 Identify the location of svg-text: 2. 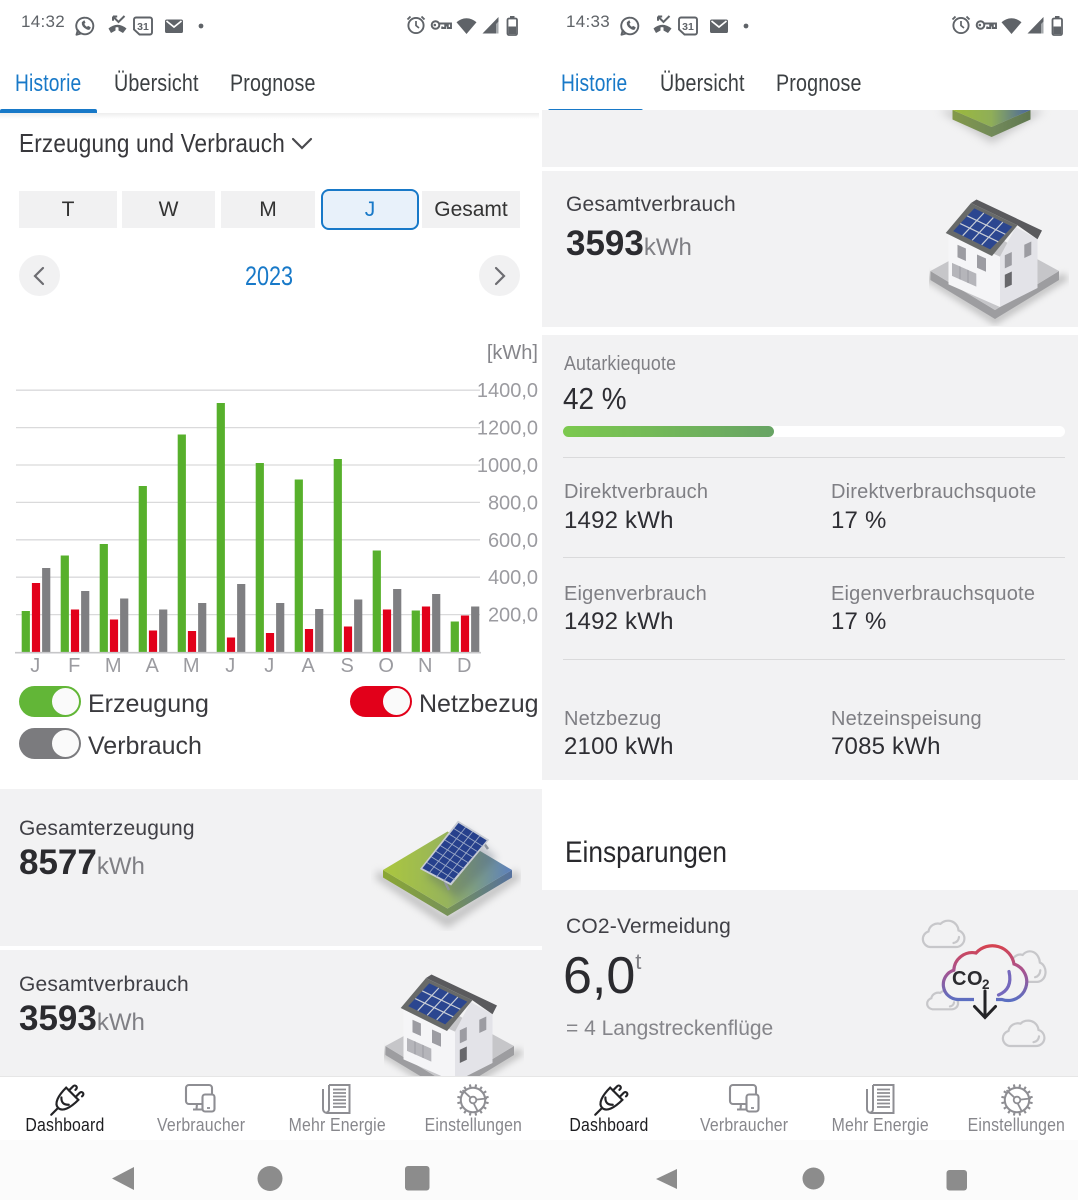
(986, 984).